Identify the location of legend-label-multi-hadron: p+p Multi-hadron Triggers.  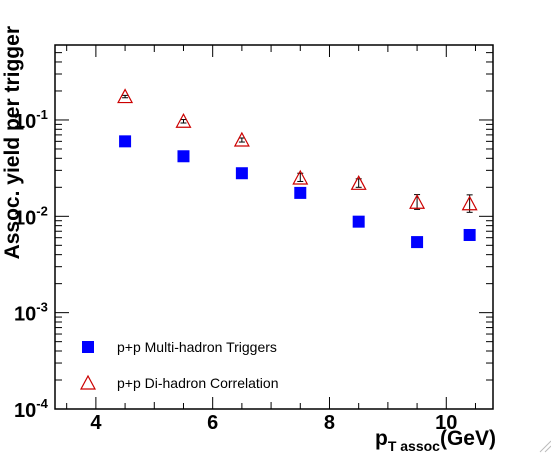
(197, 347).